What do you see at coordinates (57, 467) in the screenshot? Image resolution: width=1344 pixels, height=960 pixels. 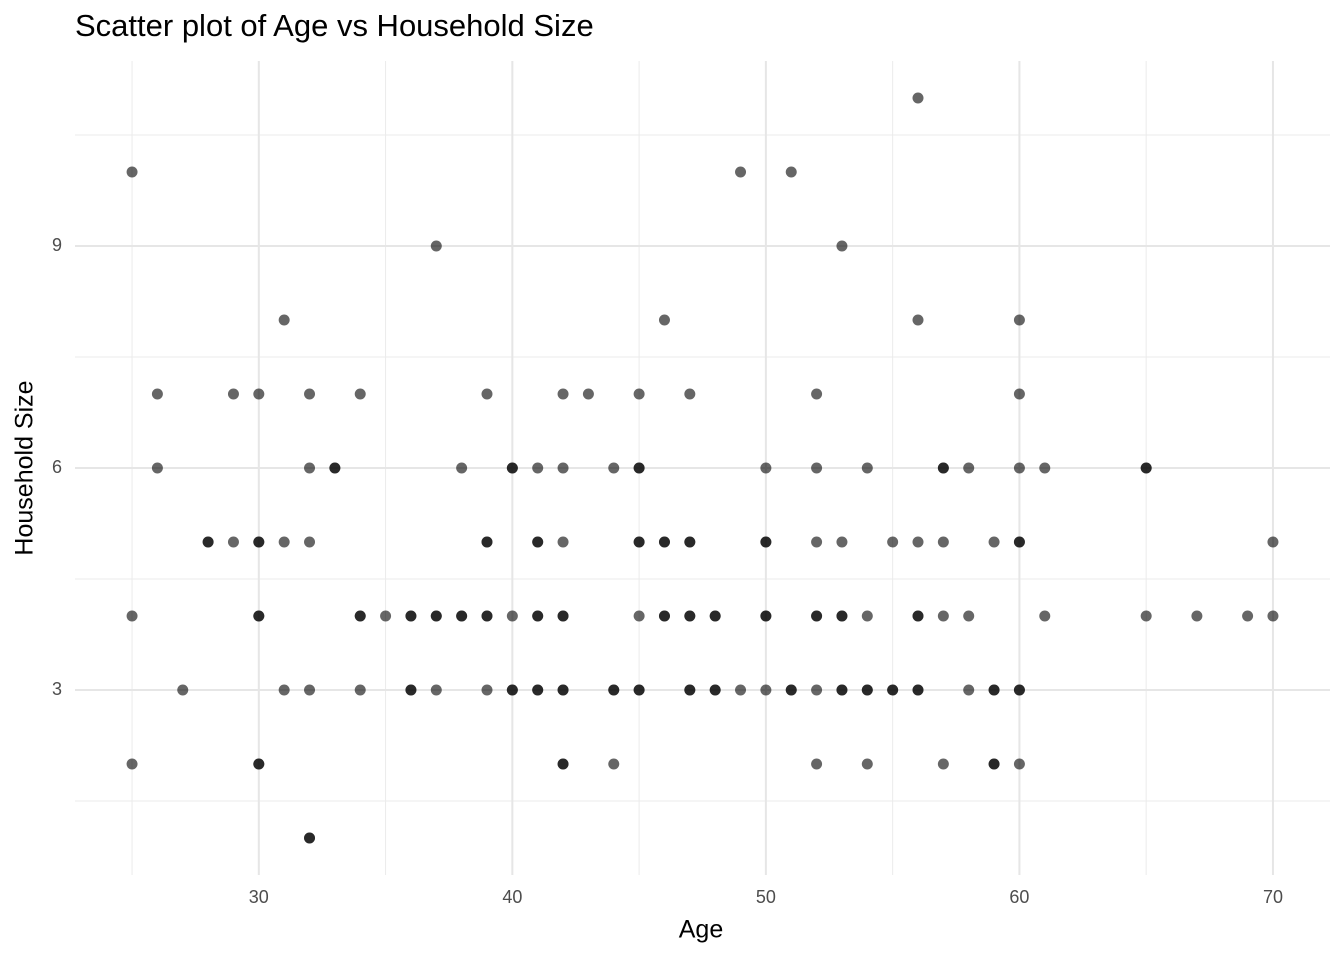 I see `y-tick-label: 6` at bounding box center [57, 467].